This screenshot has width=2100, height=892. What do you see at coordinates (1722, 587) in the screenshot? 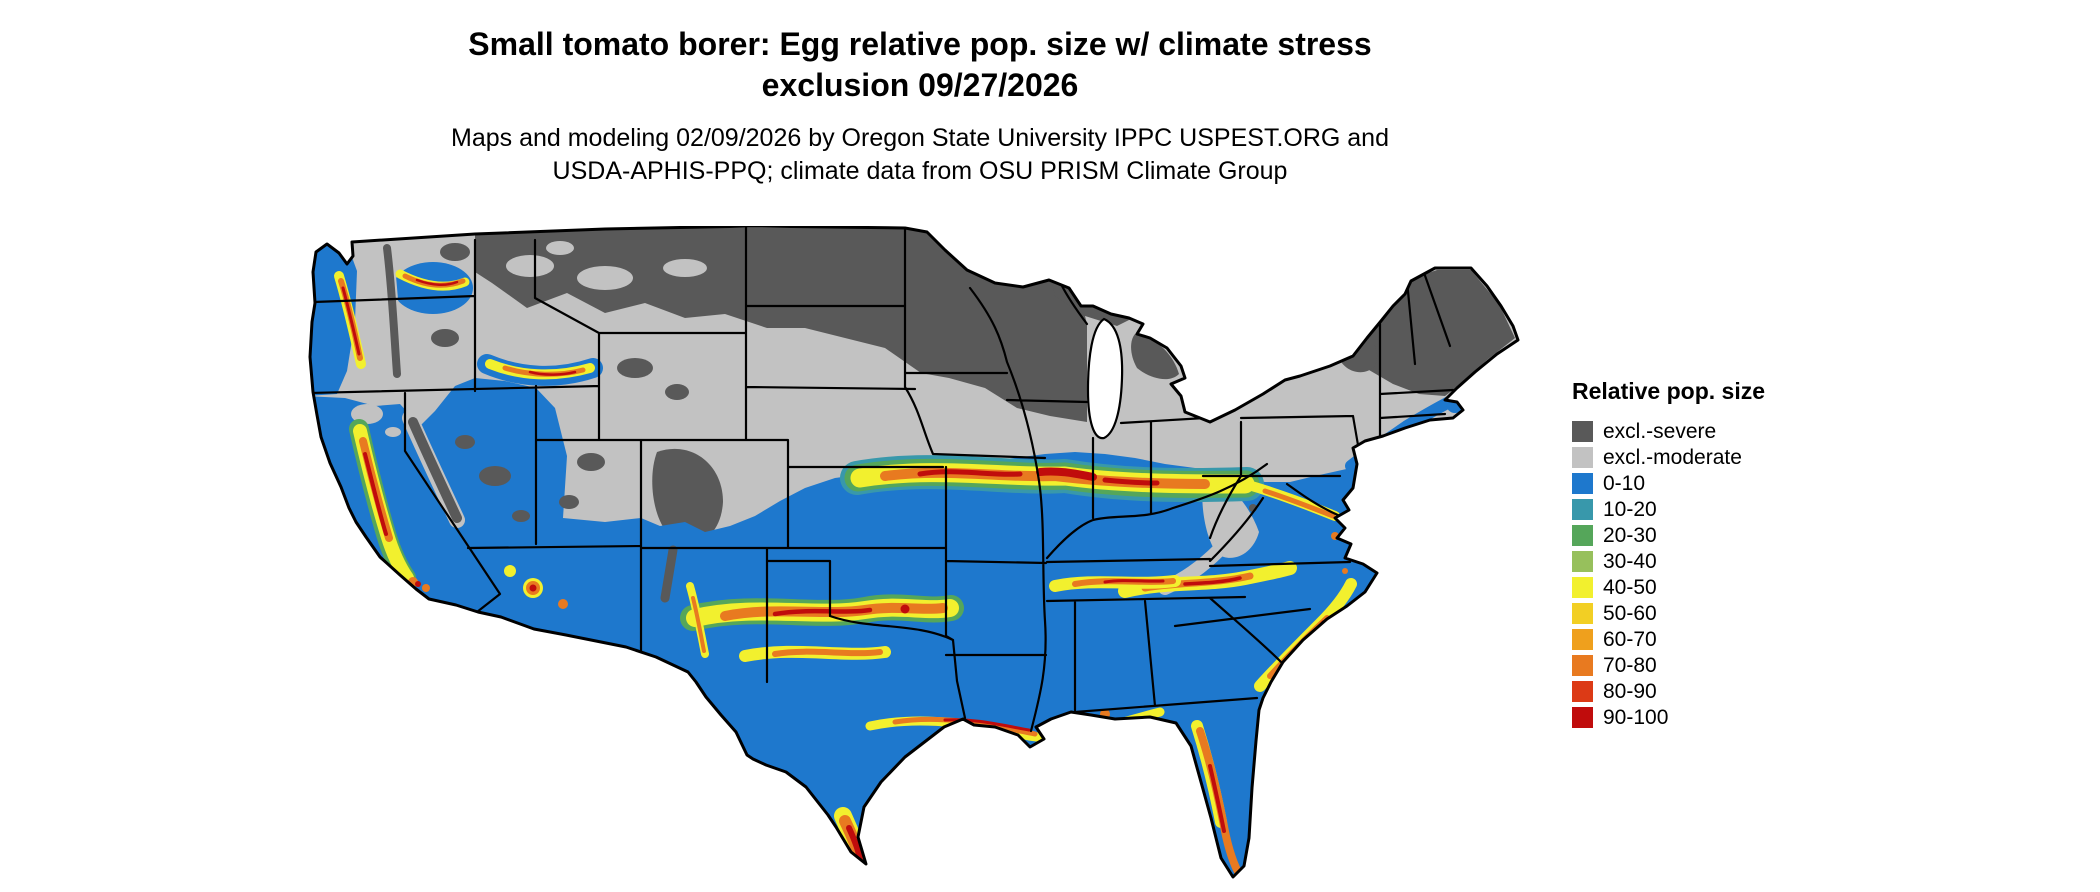
I see `legend-entry: 40-50` at bounding box center [1722, 587].